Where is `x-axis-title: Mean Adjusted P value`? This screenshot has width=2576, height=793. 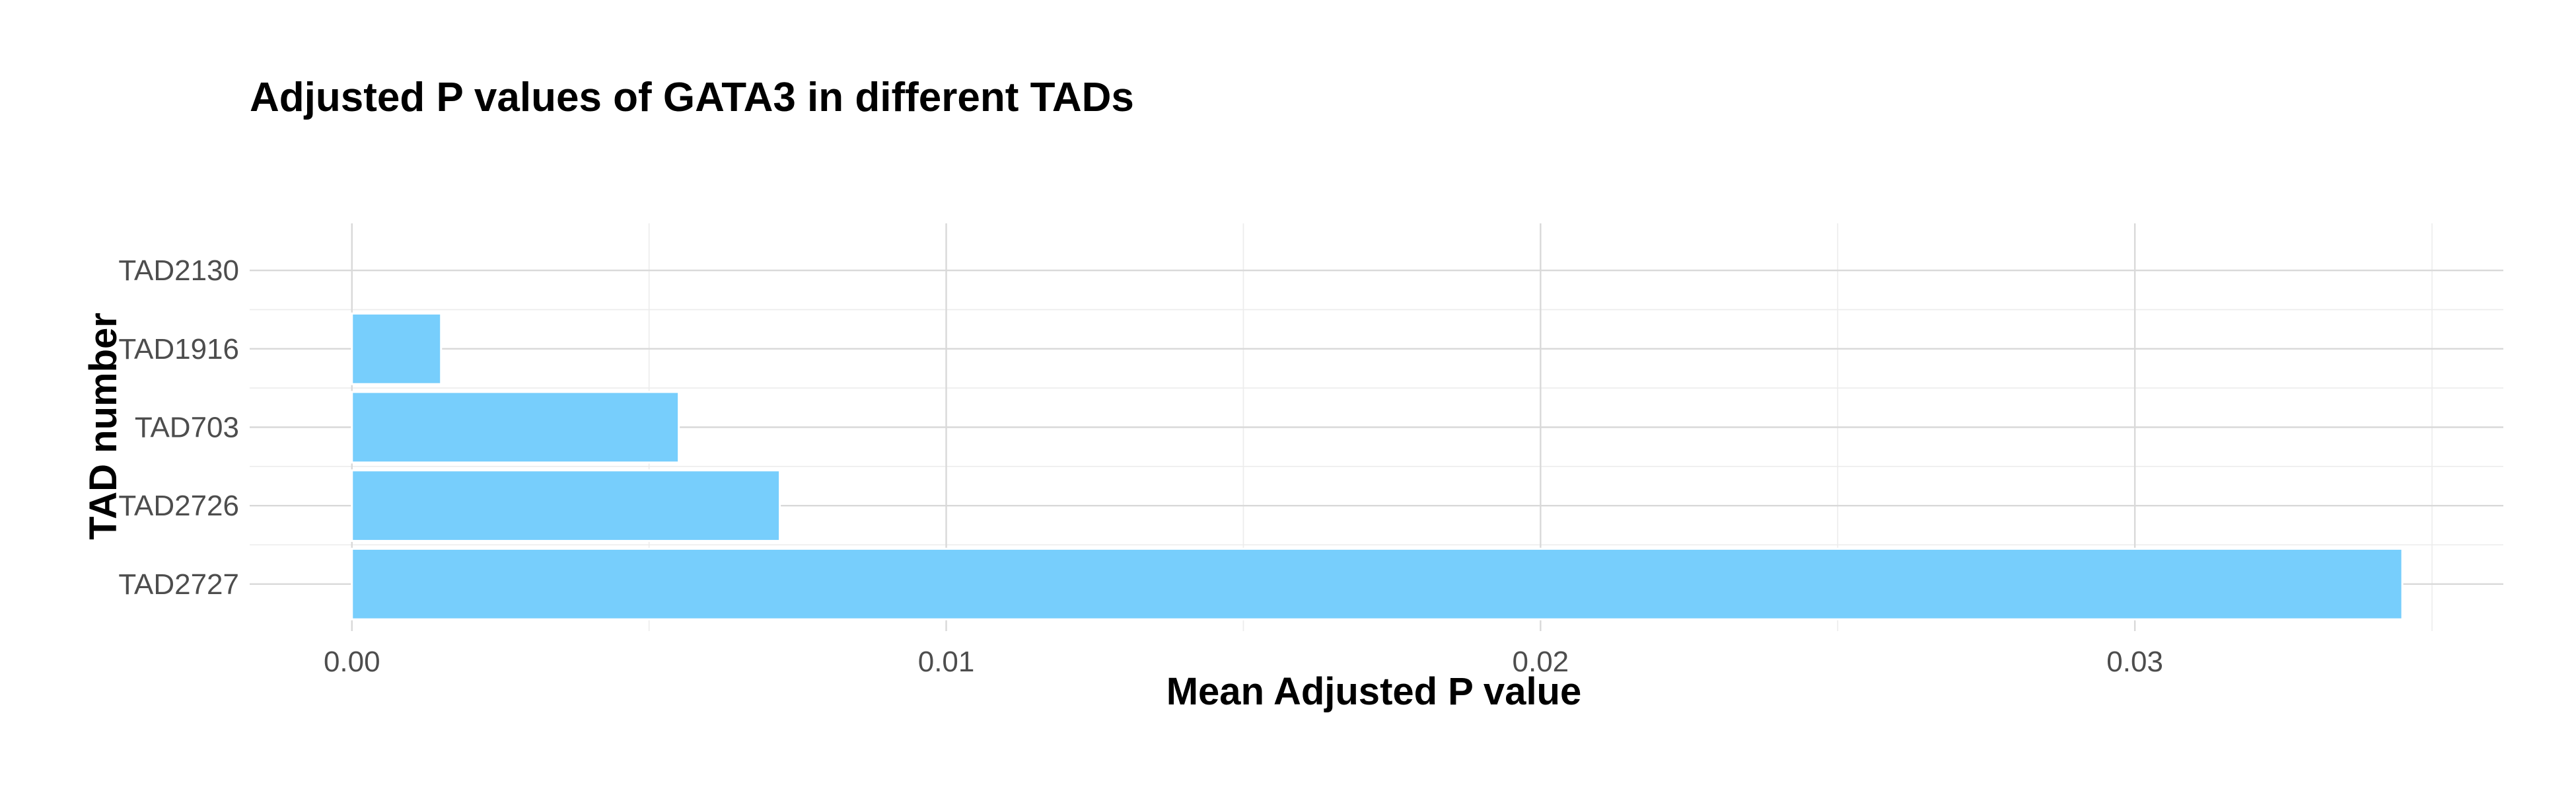
x-axis-title: Mean Adjusted P value is located at coordinates (1374, 692).